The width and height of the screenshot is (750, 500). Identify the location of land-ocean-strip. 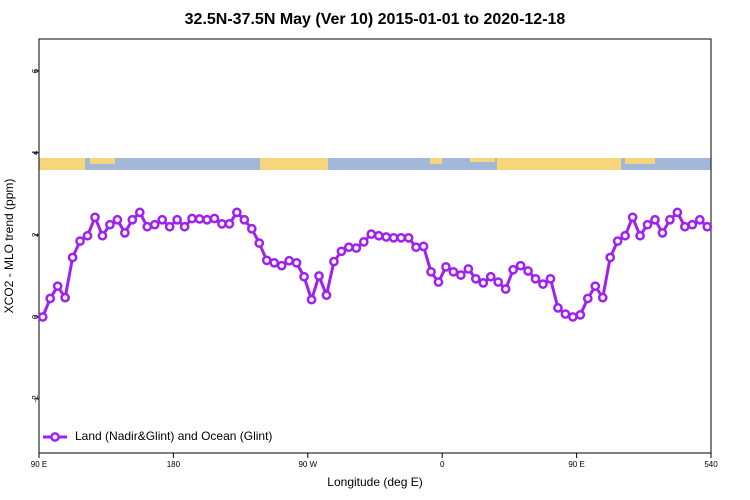
(375, 164).